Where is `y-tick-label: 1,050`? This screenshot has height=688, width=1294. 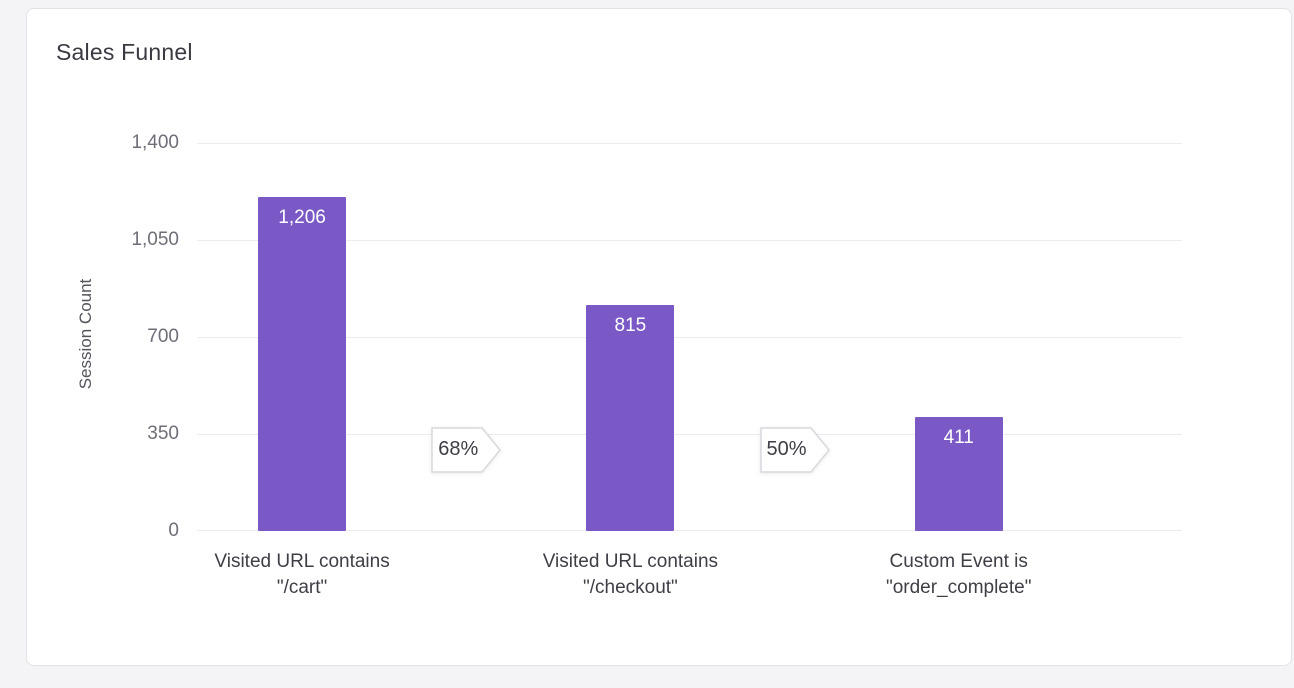
y-tick-label: 1,050 is located at coordinates (155, 239).